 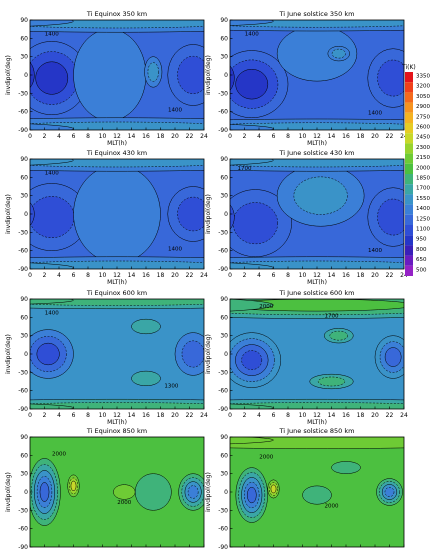 What do you see at coordinates (317, 14) in the screenshot?
I see `panel-title: Ti June solstice 350 km` at bounding box center [317, 14].